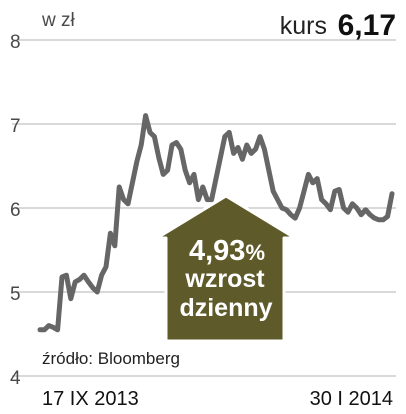 This screenshot has height=414, width=406. Describe the element at coordinates (367, 25) in the screenshot. I see `kurs-value: 6,17` at that location.